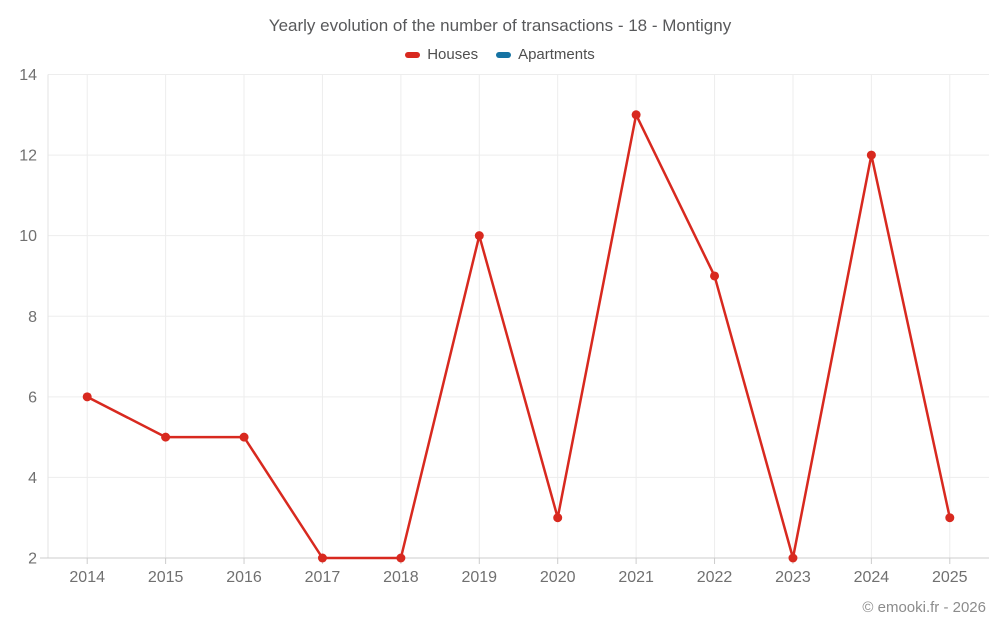  Describe the element at coordinates (872, 577) in the screenshot. I see `x-tick-label: 2024` at that location.